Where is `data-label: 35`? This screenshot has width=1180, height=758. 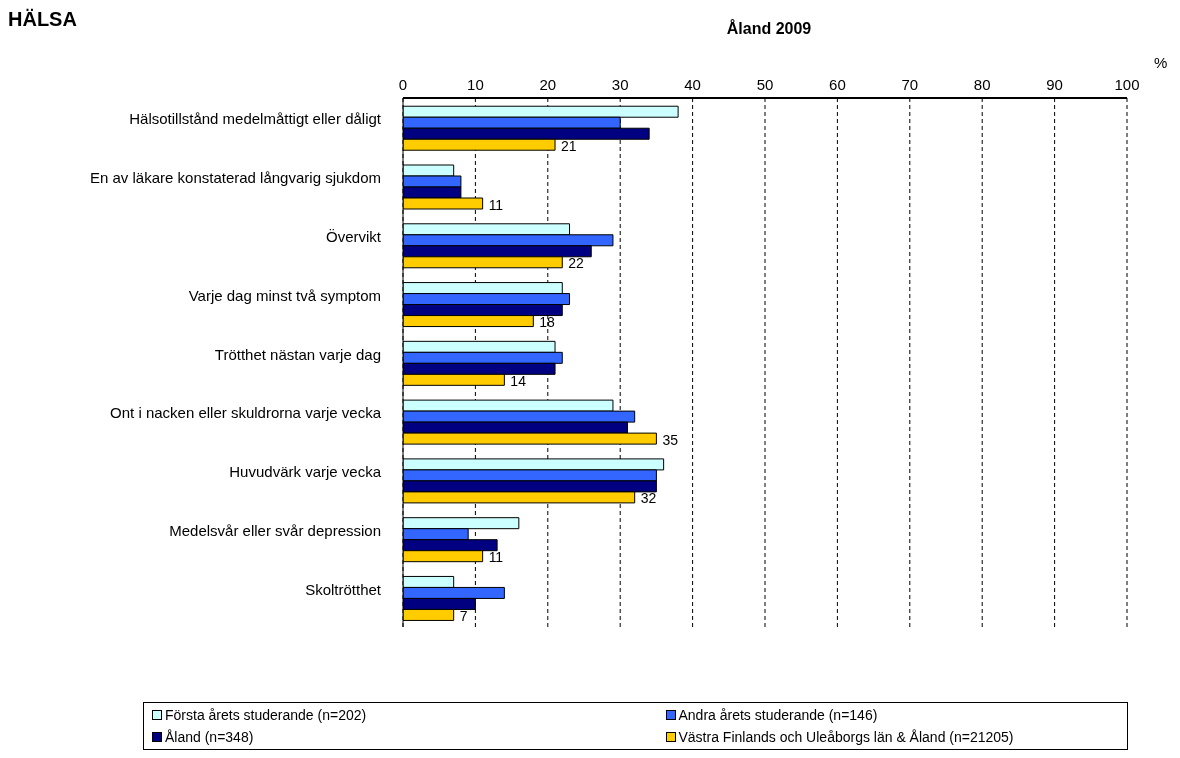
data-label: 35 is located at coordinates (670, 439).